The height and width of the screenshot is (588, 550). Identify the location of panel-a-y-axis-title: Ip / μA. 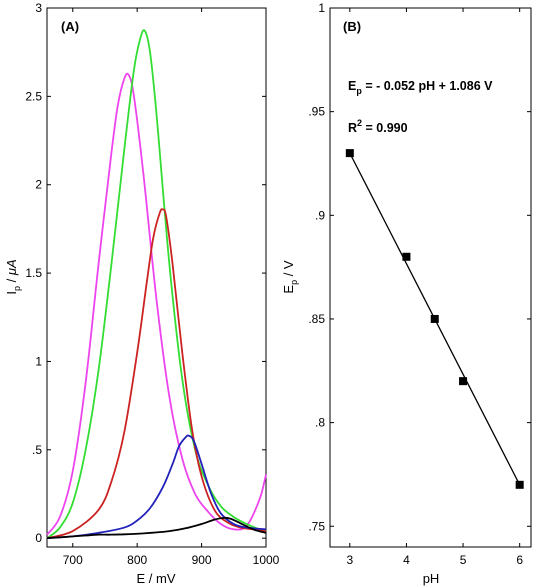
(13, 276).